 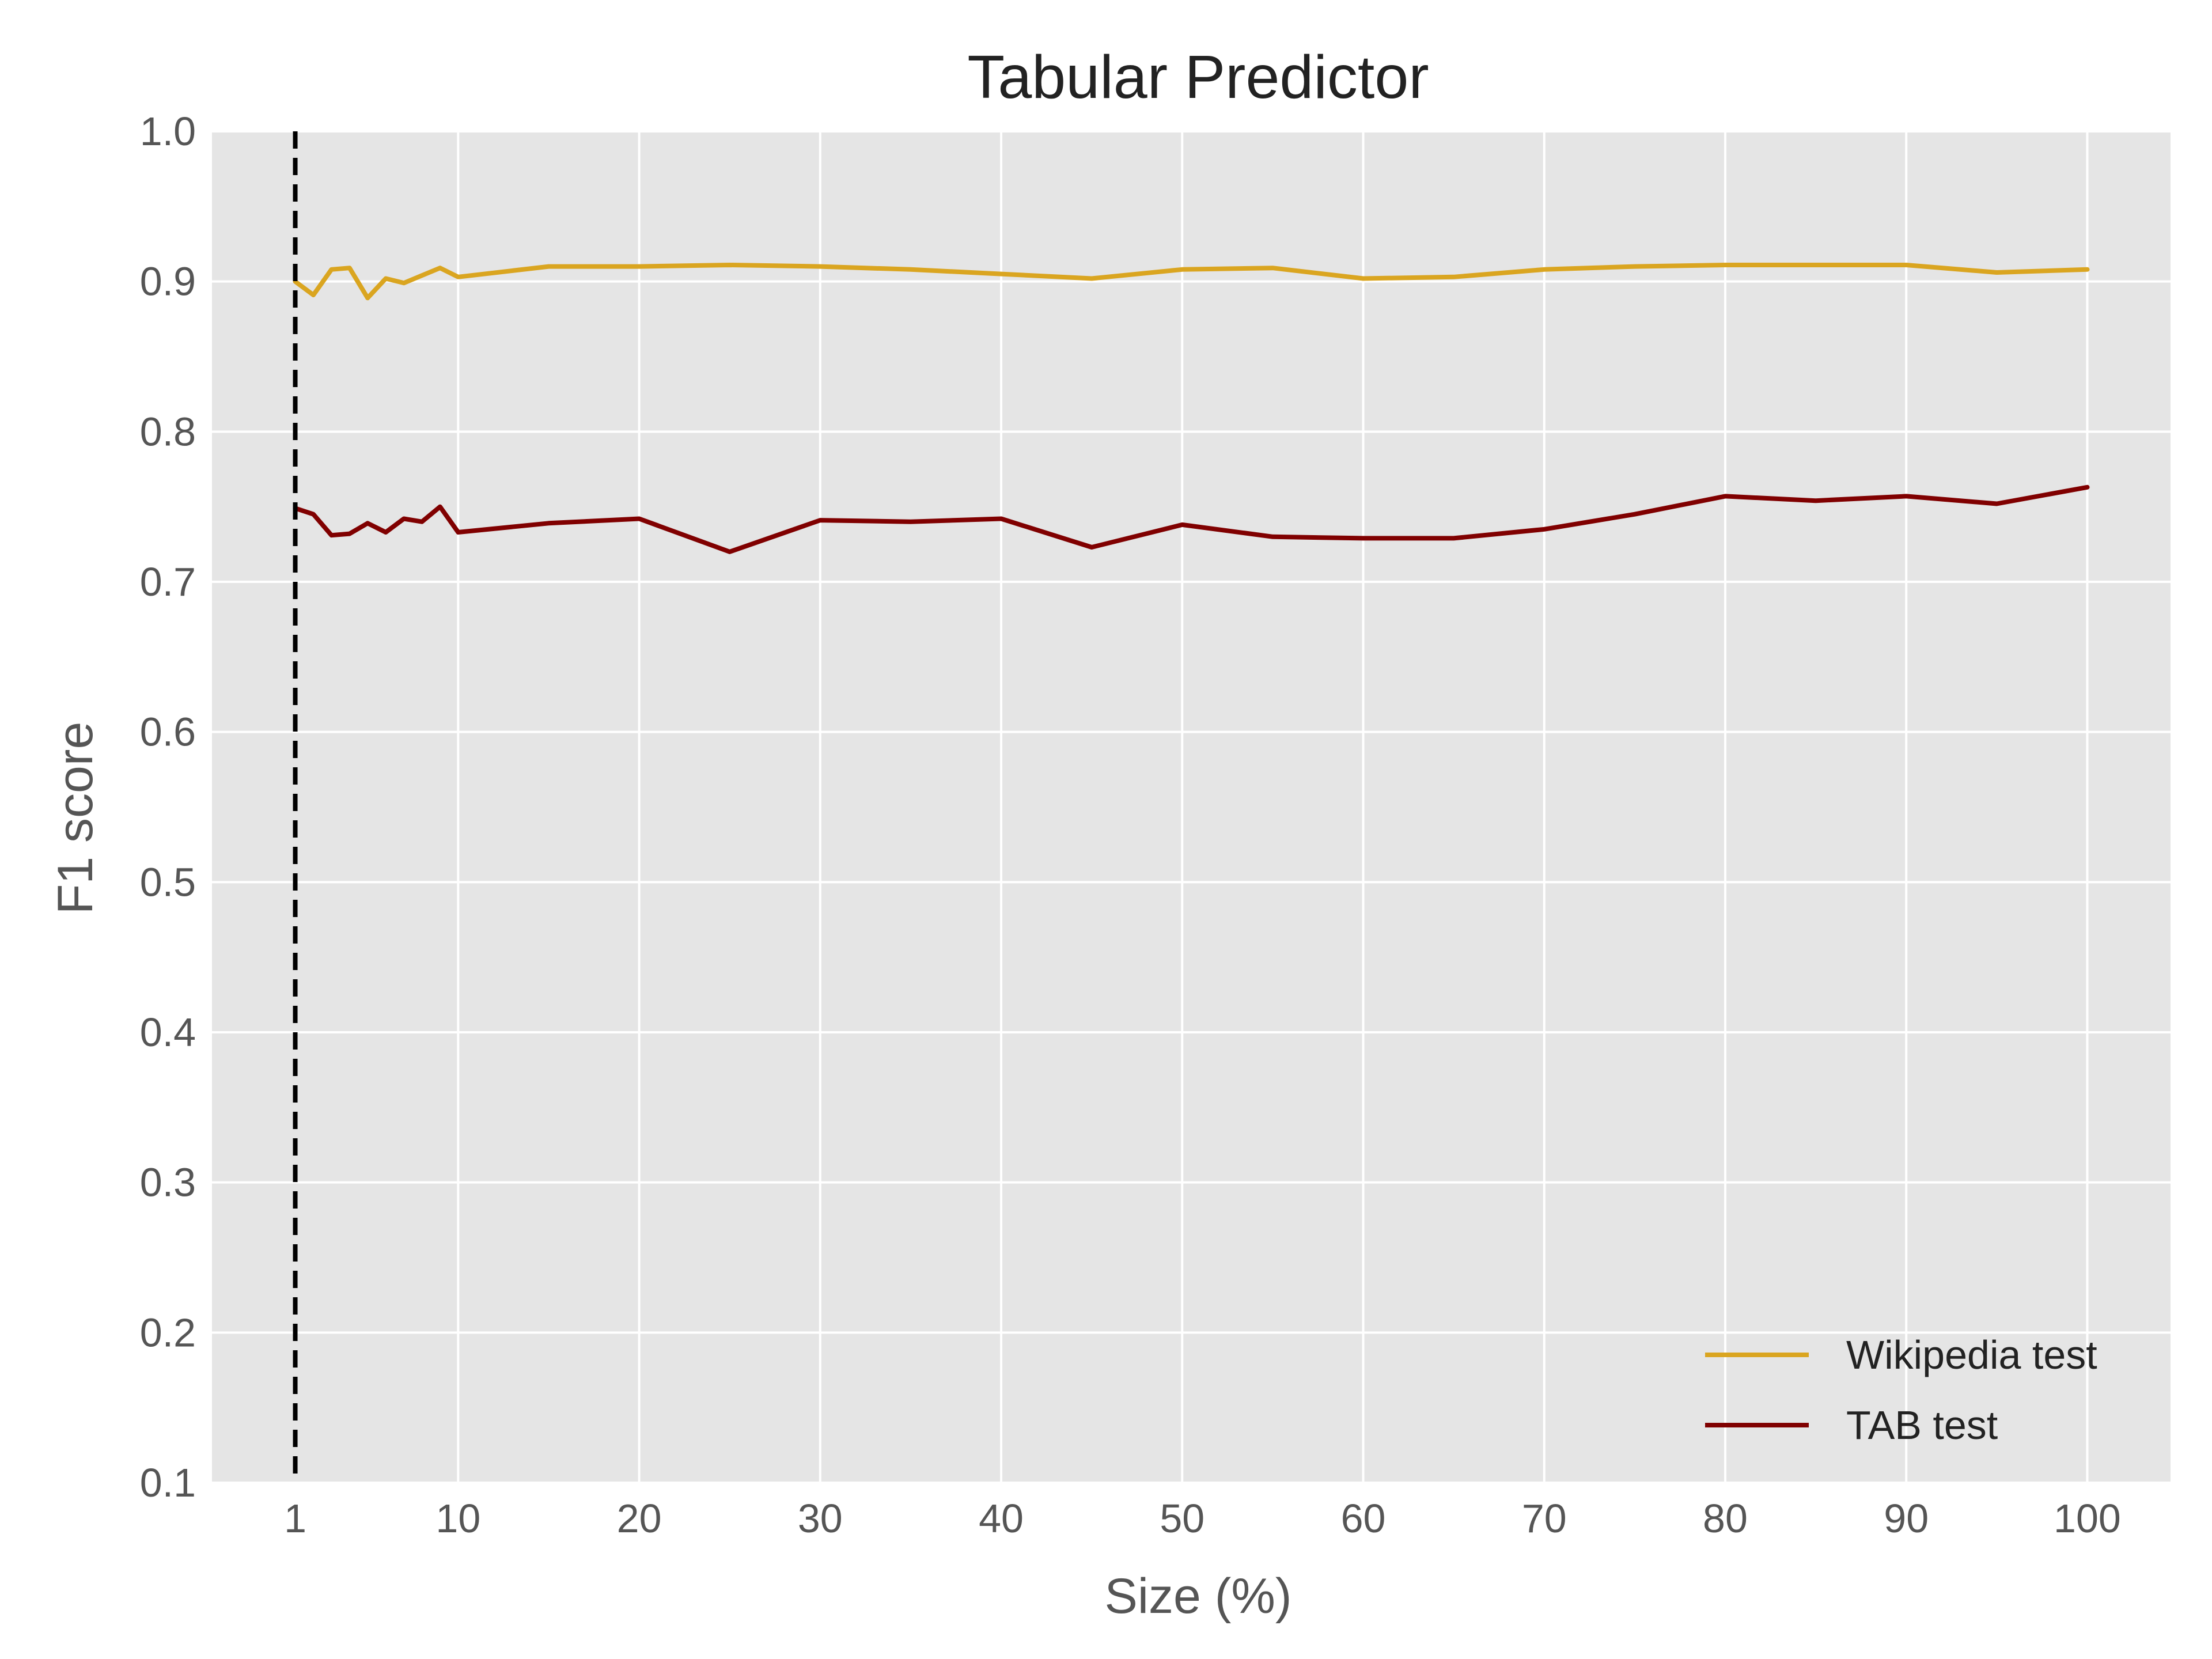 What do you see at coordinates (168, 431) in the screenshot?
I see `y-tick-label: 0.8` at bounding box center [168, 431].